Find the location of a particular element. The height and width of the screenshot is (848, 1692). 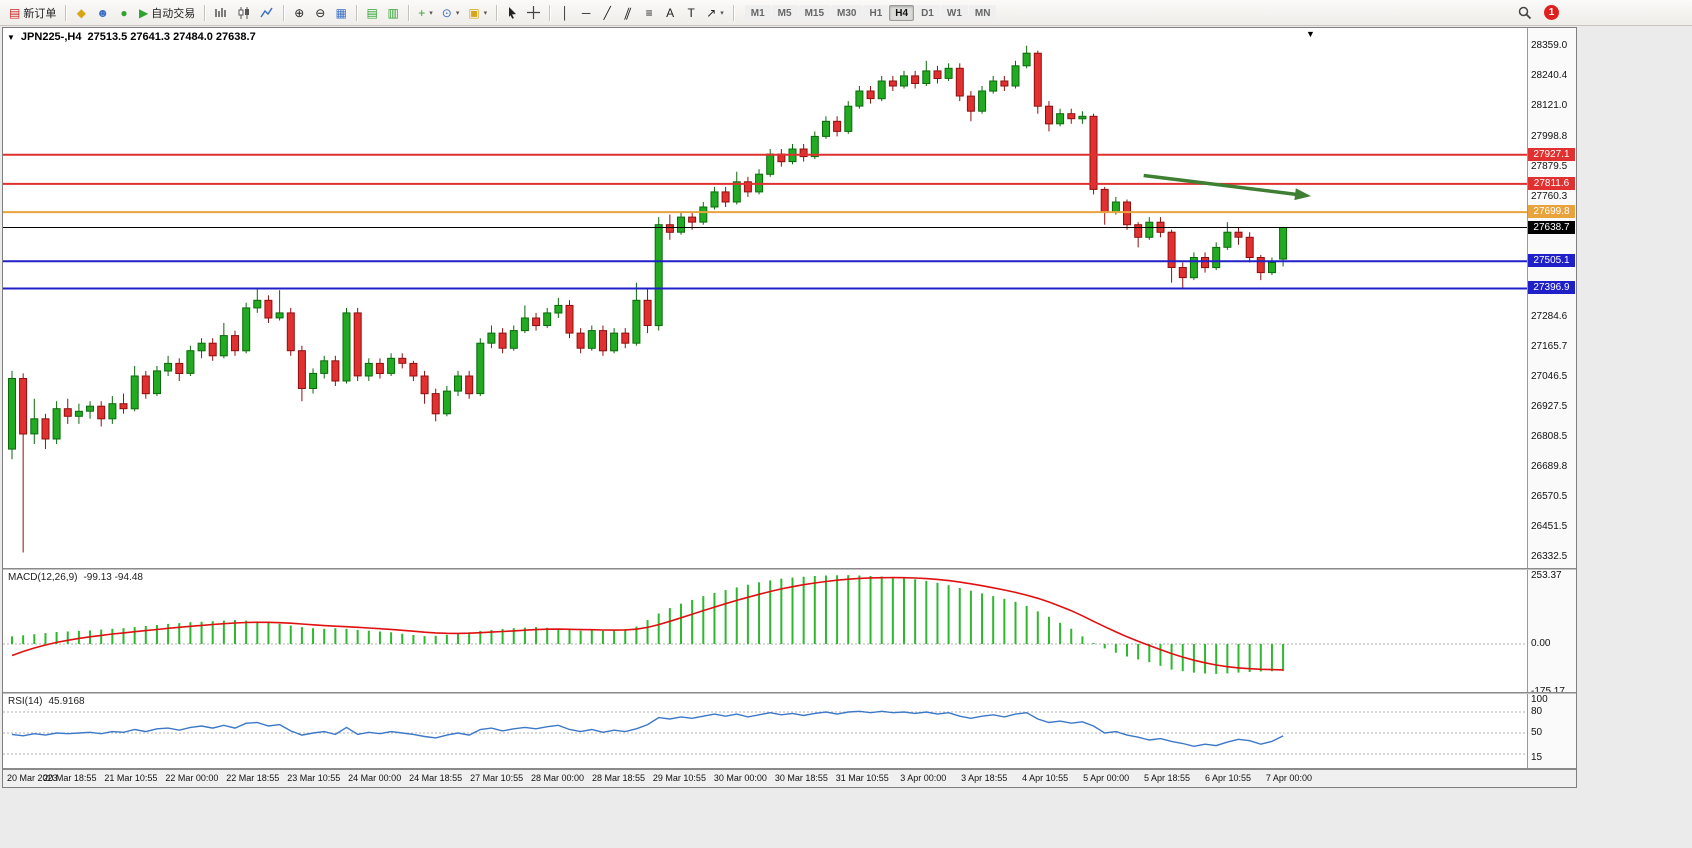

trendline-icon: ╱ is located at coordinates (607, 12).